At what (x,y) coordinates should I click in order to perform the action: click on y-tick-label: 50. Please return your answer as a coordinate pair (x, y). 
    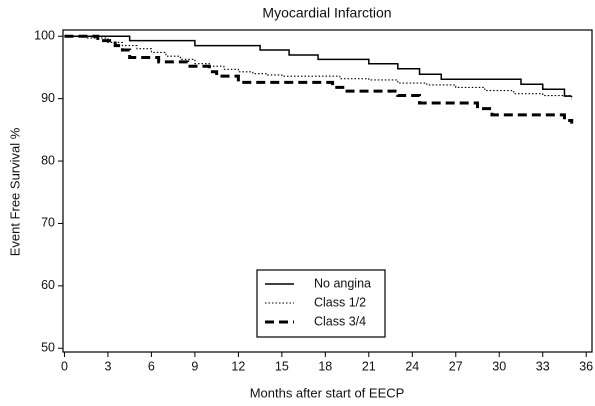
    Looking at the image, I should click on (48, 348).